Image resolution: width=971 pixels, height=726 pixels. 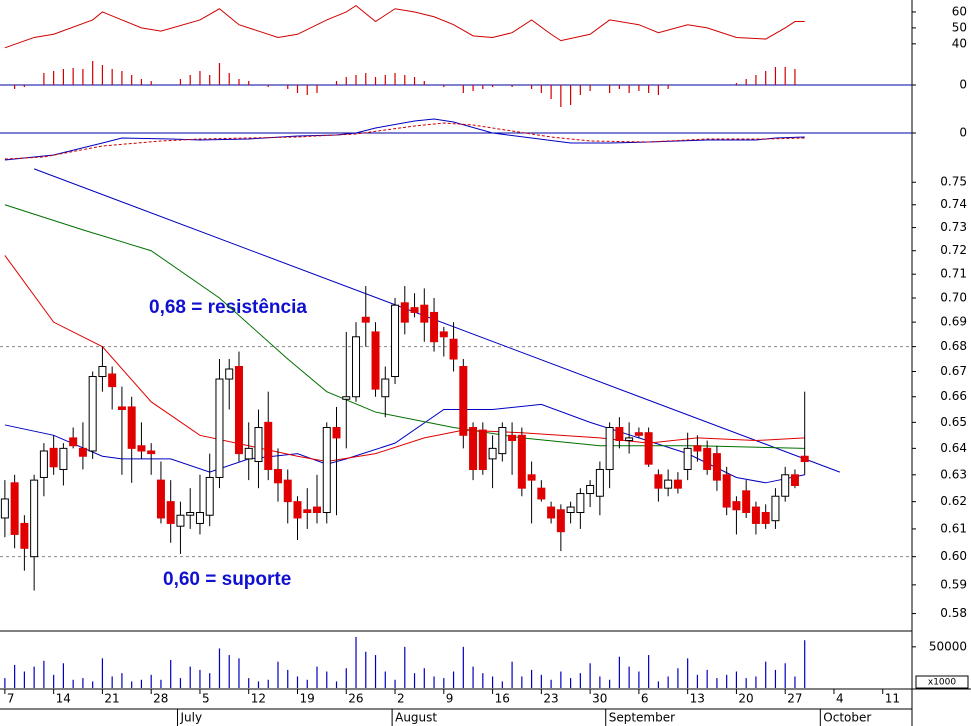 What do you see at coordinates (959, 11) in the screenshot?
I see `y-tick-label: 60` at bounding box center [959, 11].